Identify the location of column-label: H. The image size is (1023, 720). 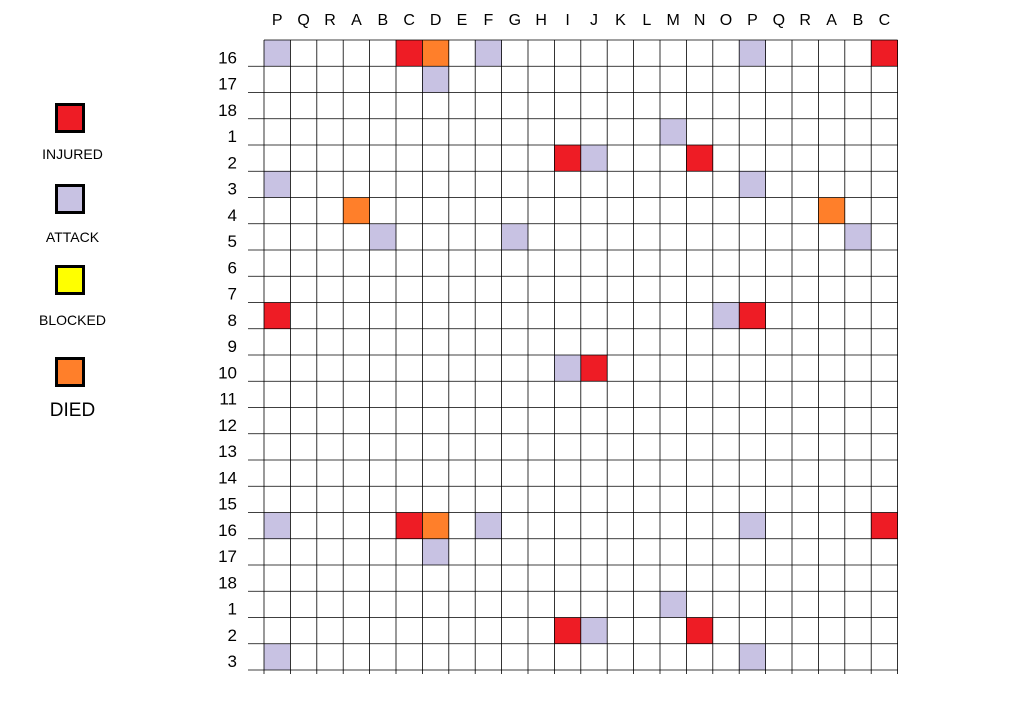
(541, 20).